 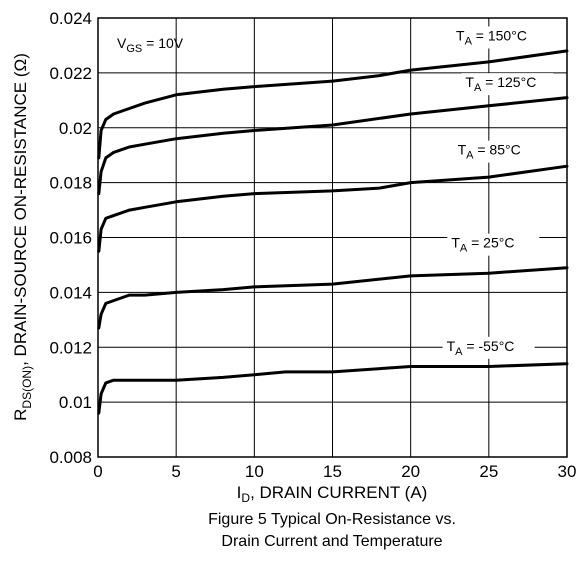 What do you see at coordinates (75, 128) in the screenshot?
I see `y-tick-label: 0.02` at bounding box center [75, 128].